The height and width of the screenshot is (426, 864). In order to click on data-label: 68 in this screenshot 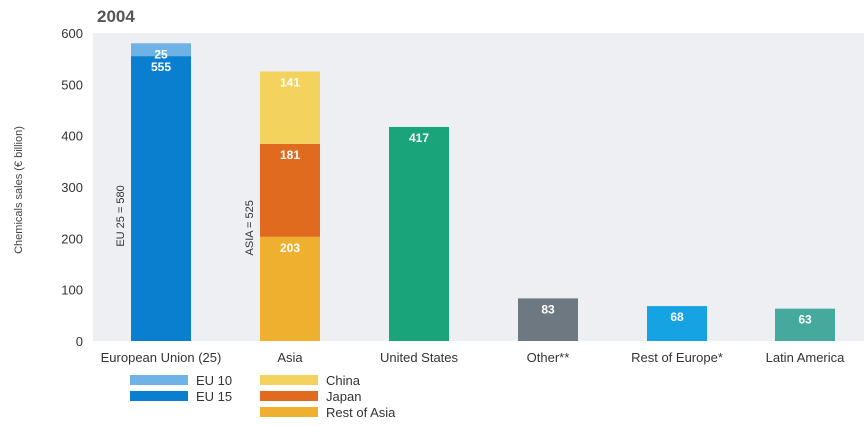, I will do `click(677, 317)`.